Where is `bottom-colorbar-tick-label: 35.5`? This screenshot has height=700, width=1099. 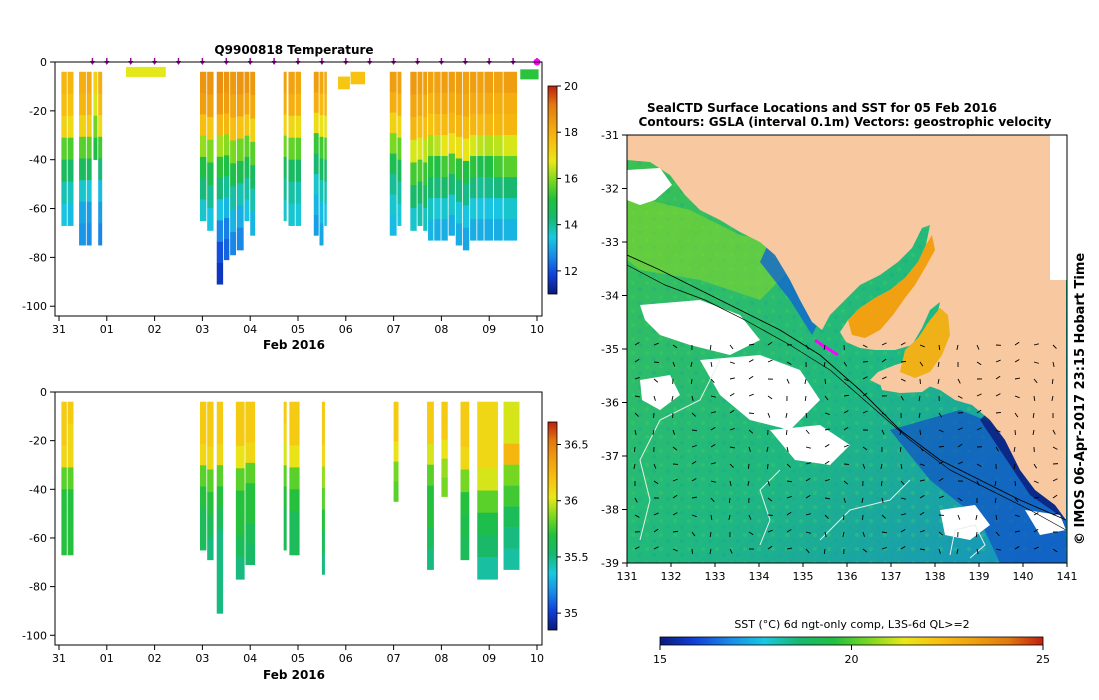 bottom-colorbar-tick-label: 35.5 is located at coordinates (576, 557).